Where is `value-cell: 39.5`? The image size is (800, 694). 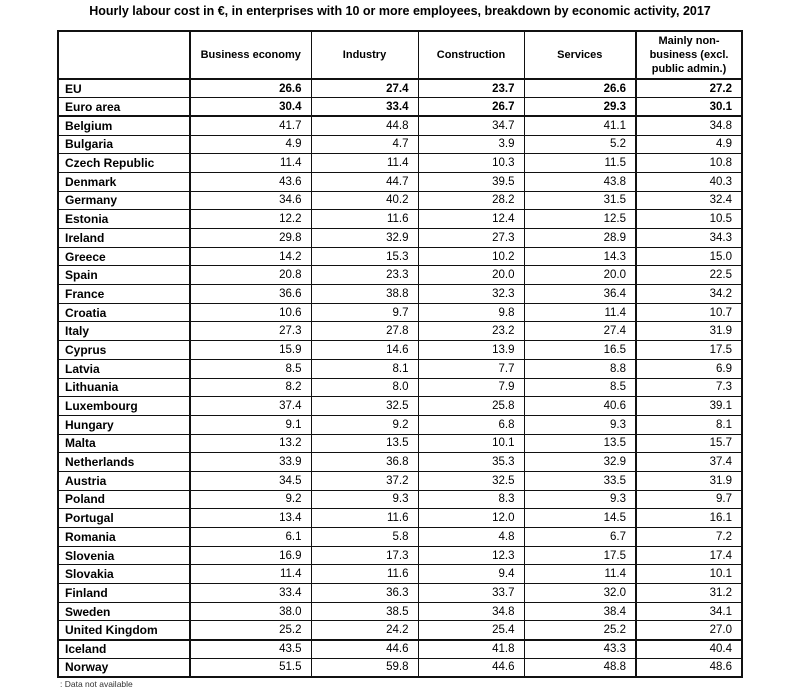 value-cell: 39.5 is located at coordinates (471, 181).